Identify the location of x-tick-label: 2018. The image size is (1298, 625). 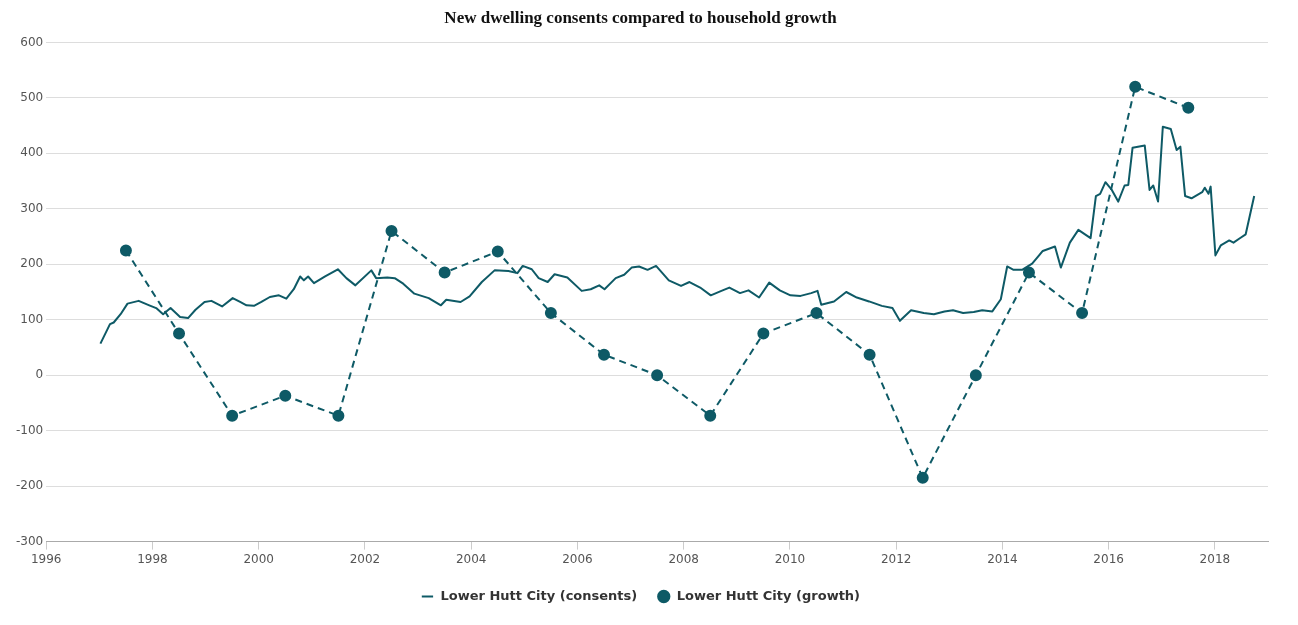
(1215, 558).